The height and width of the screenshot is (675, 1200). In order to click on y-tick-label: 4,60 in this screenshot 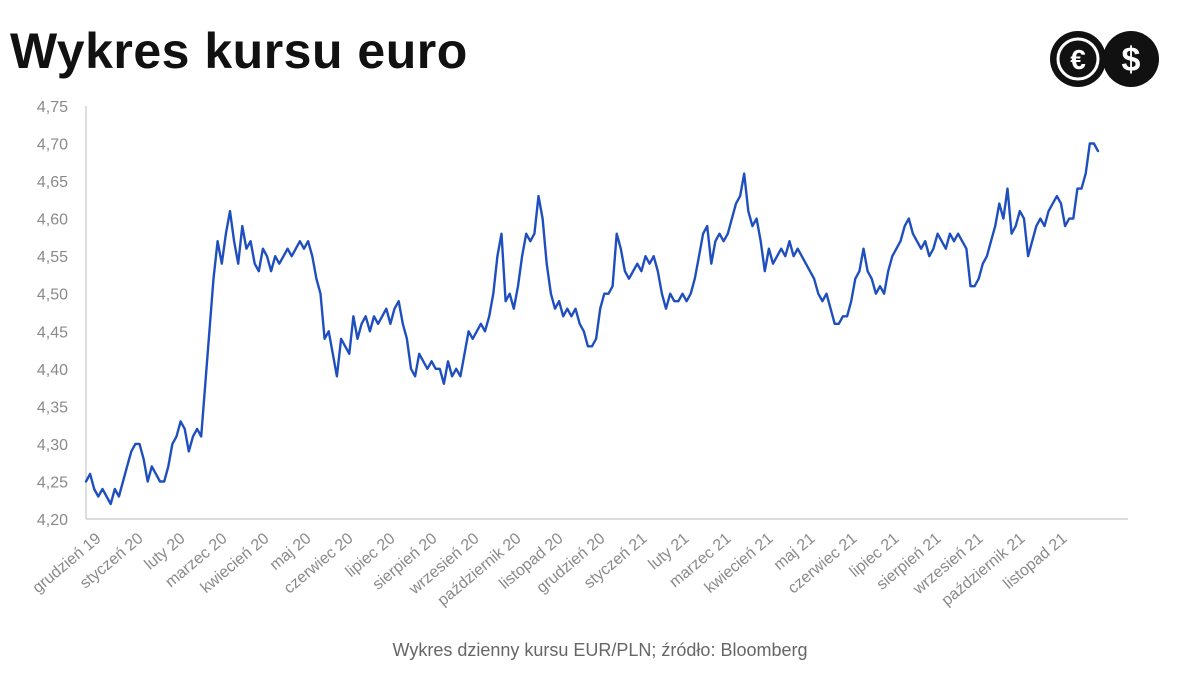, I will do `click(52, 220)`.